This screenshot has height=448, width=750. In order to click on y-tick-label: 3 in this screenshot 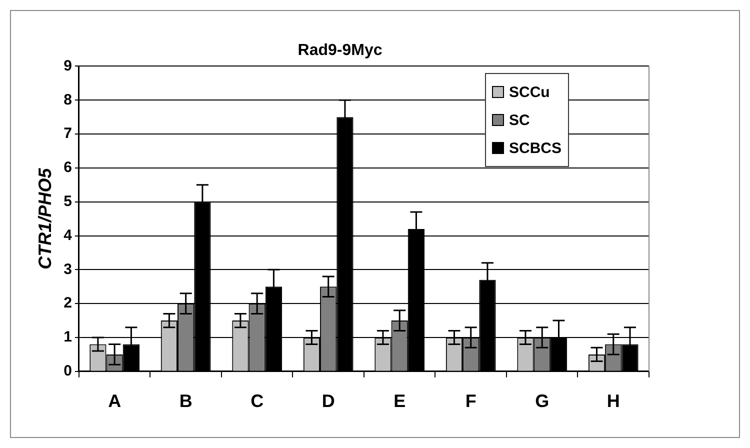, I will do `click(68, 269)`.